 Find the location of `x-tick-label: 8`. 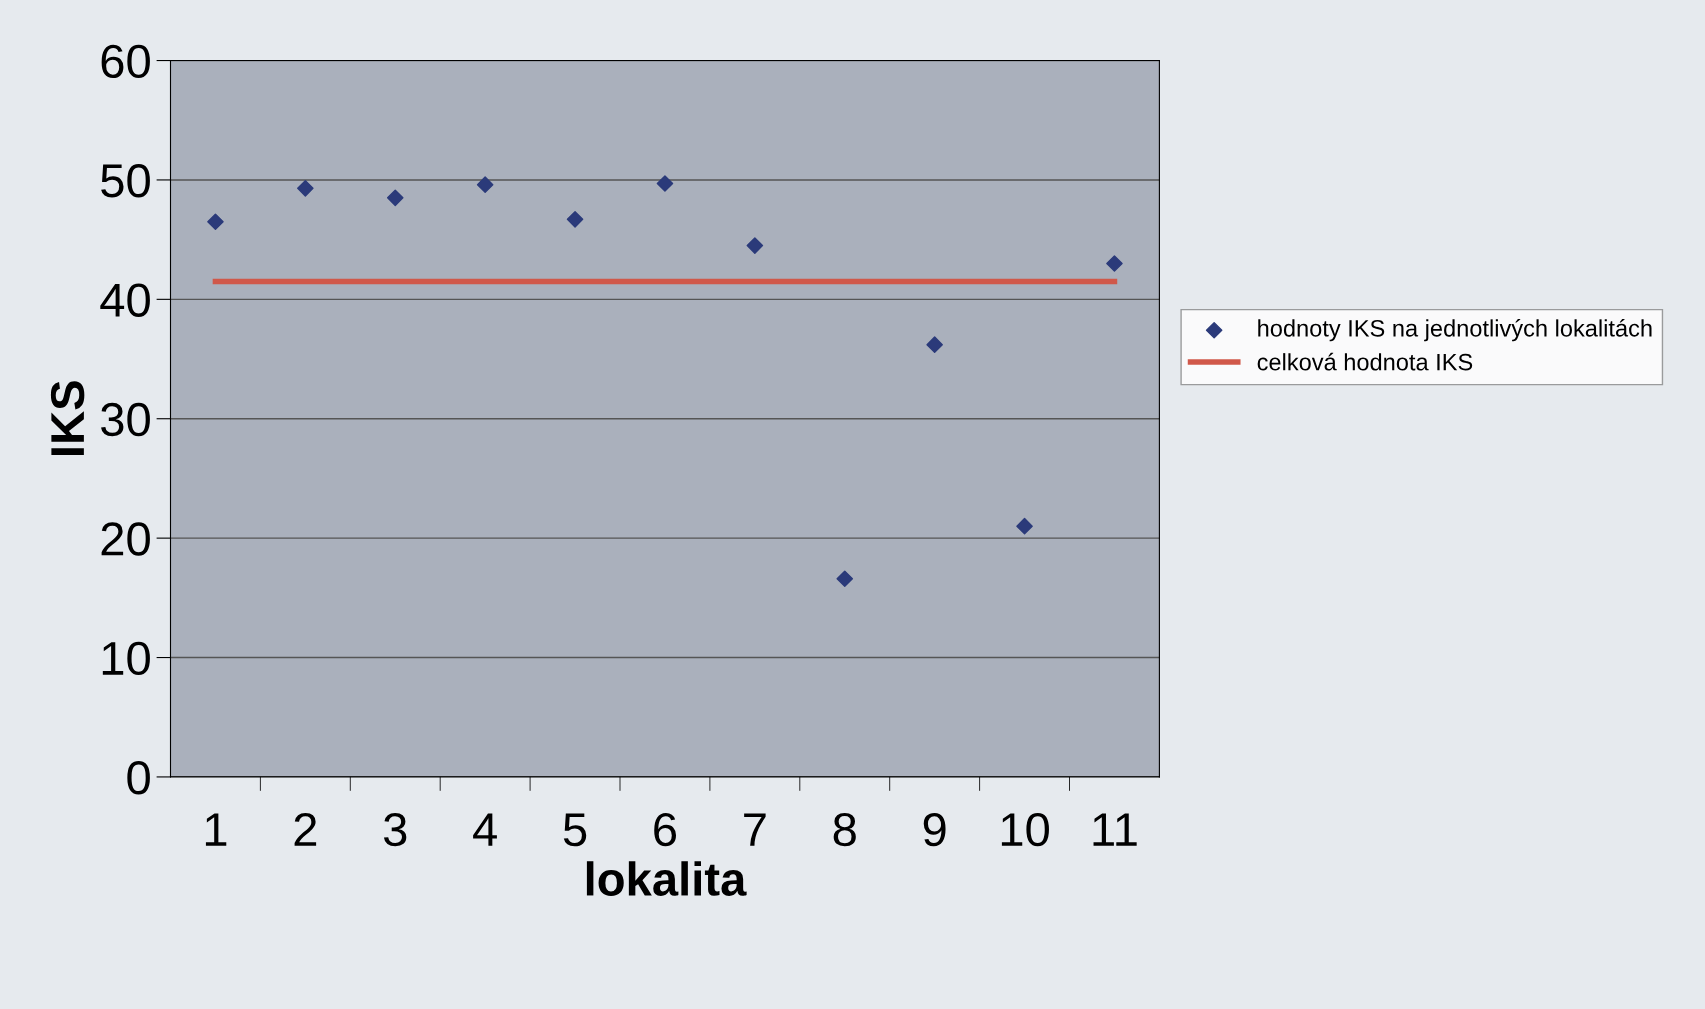

x-tick-label: 8 is located at coordinates (844, 829).